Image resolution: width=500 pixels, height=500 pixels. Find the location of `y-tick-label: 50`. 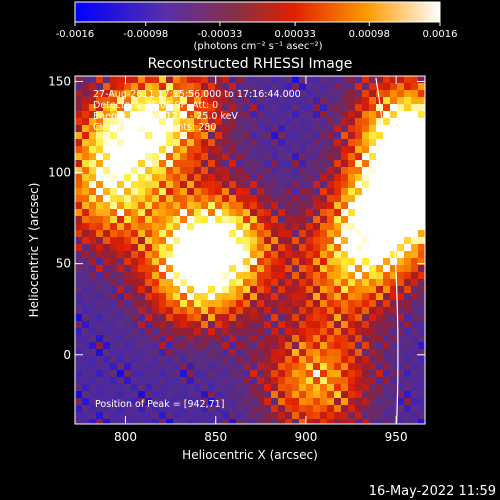

y-tick-label: 50 is located at coordinates (63, 264).